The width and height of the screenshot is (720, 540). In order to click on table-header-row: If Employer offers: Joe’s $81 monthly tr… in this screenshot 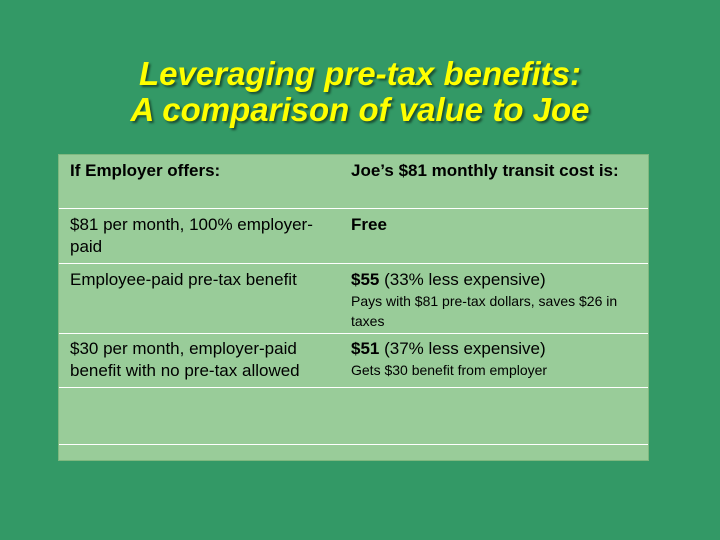, I will do `click(353, 182)`.